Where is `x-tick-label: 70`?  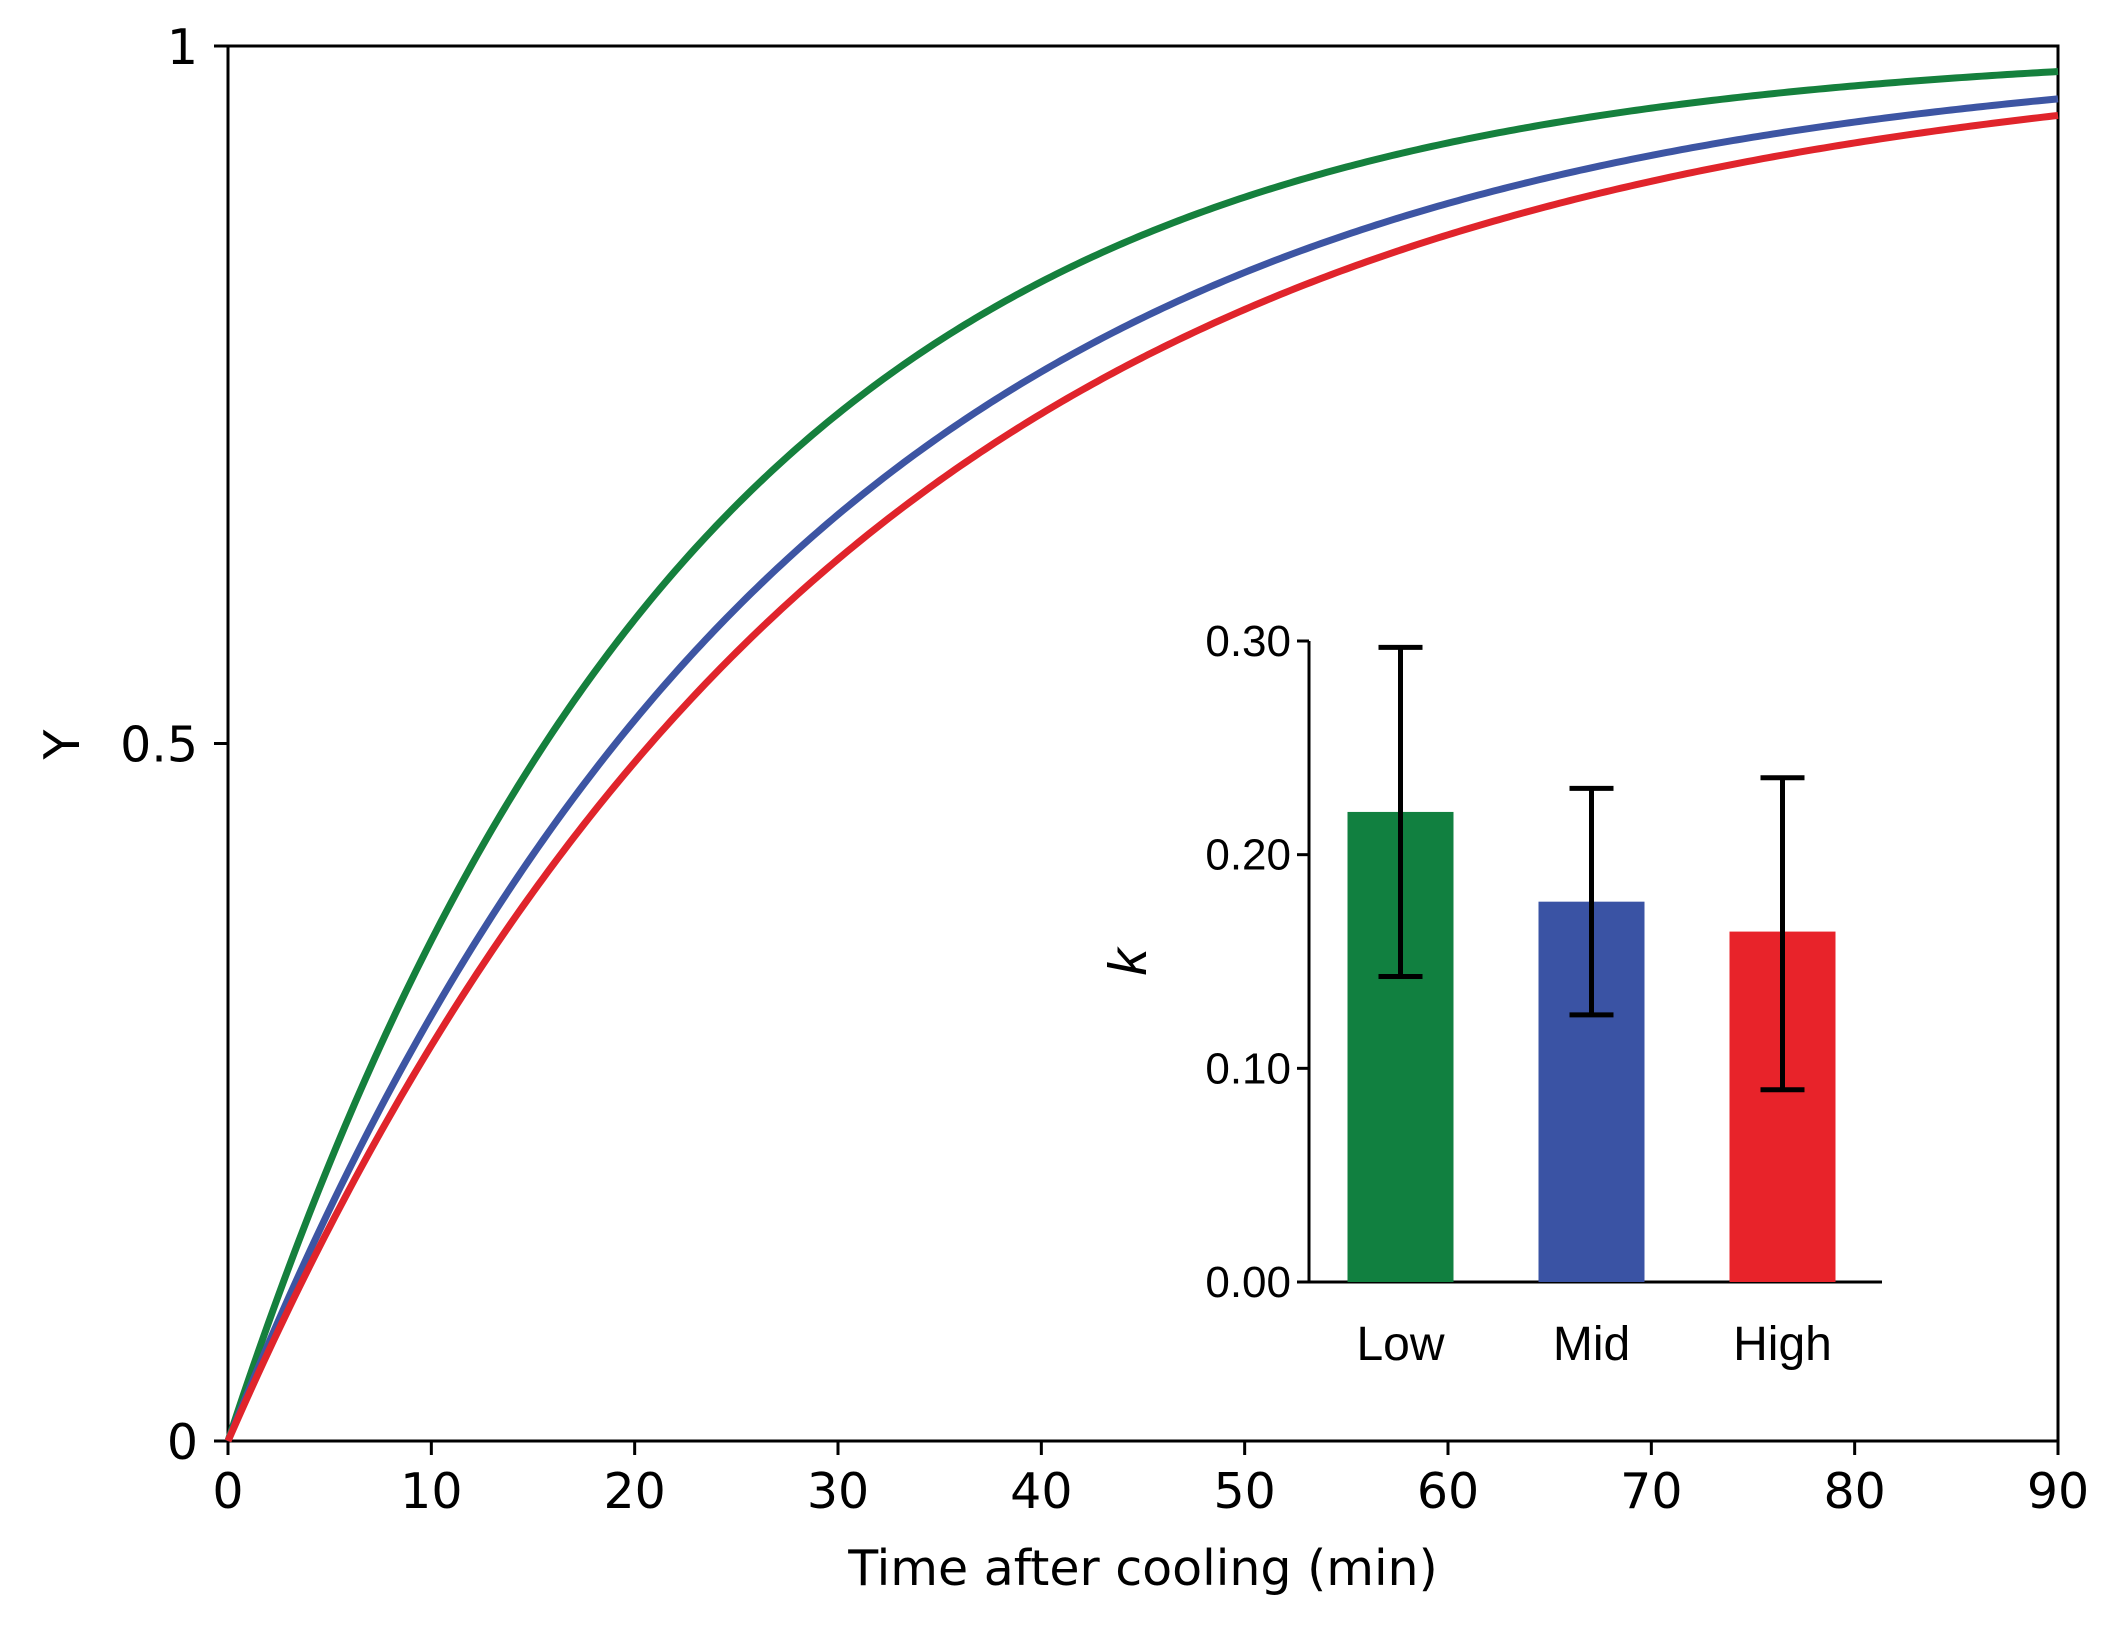
x-tick-label: 70 is located at coordinates (1651, 1491).